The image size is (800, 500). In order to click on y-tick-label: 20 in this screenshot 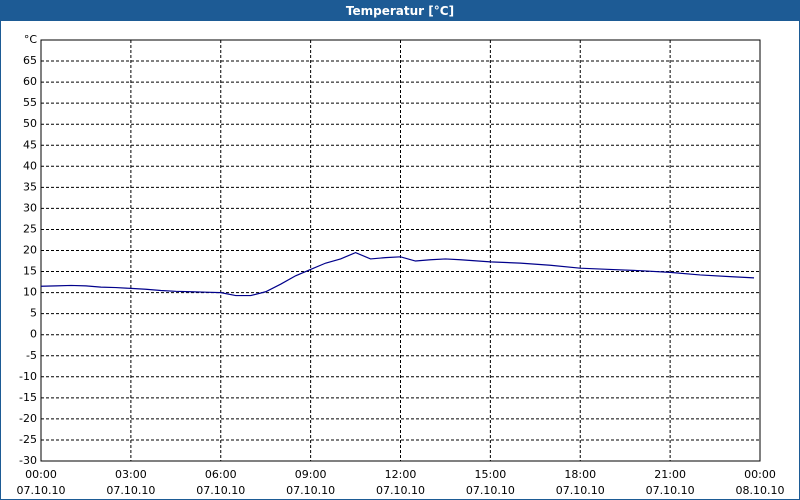, I will do `click(30, 250)`.